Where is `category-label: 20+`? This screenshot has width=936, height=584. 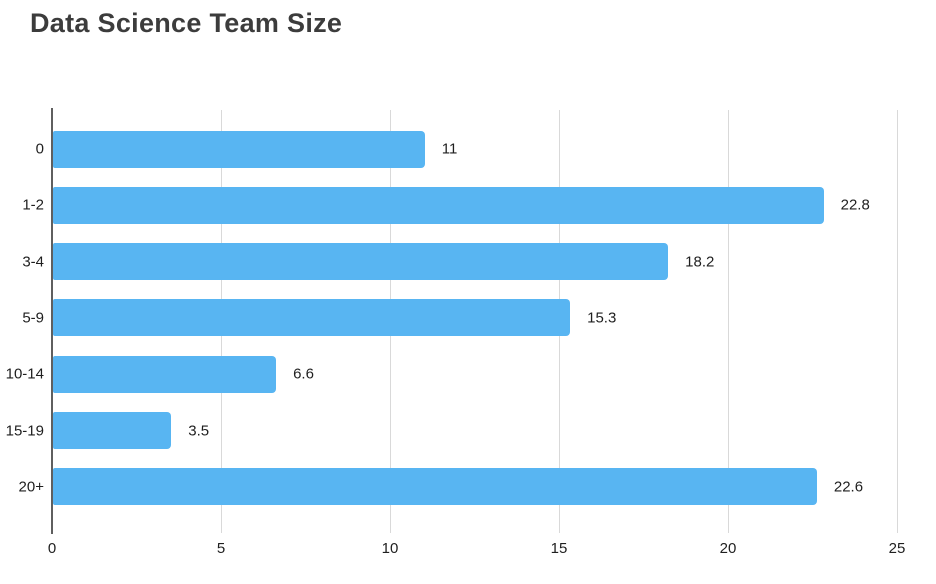 category-label: 20+ is located at coordinates (31, 487).